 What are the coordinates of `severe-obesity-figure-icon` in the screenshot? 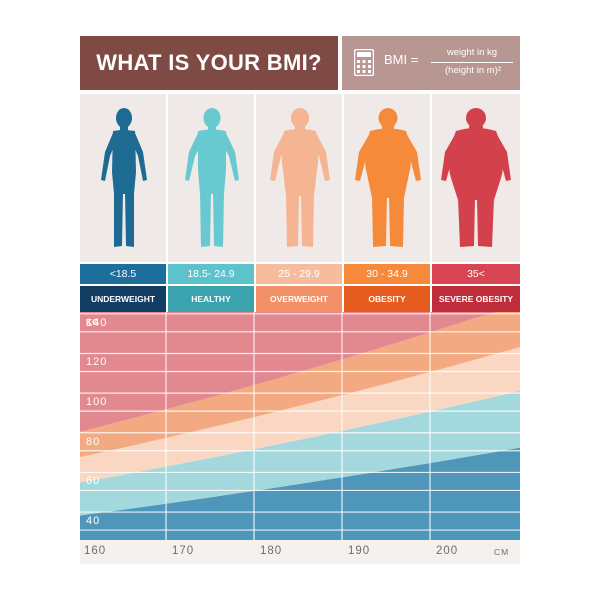 It's located at (476, 177).